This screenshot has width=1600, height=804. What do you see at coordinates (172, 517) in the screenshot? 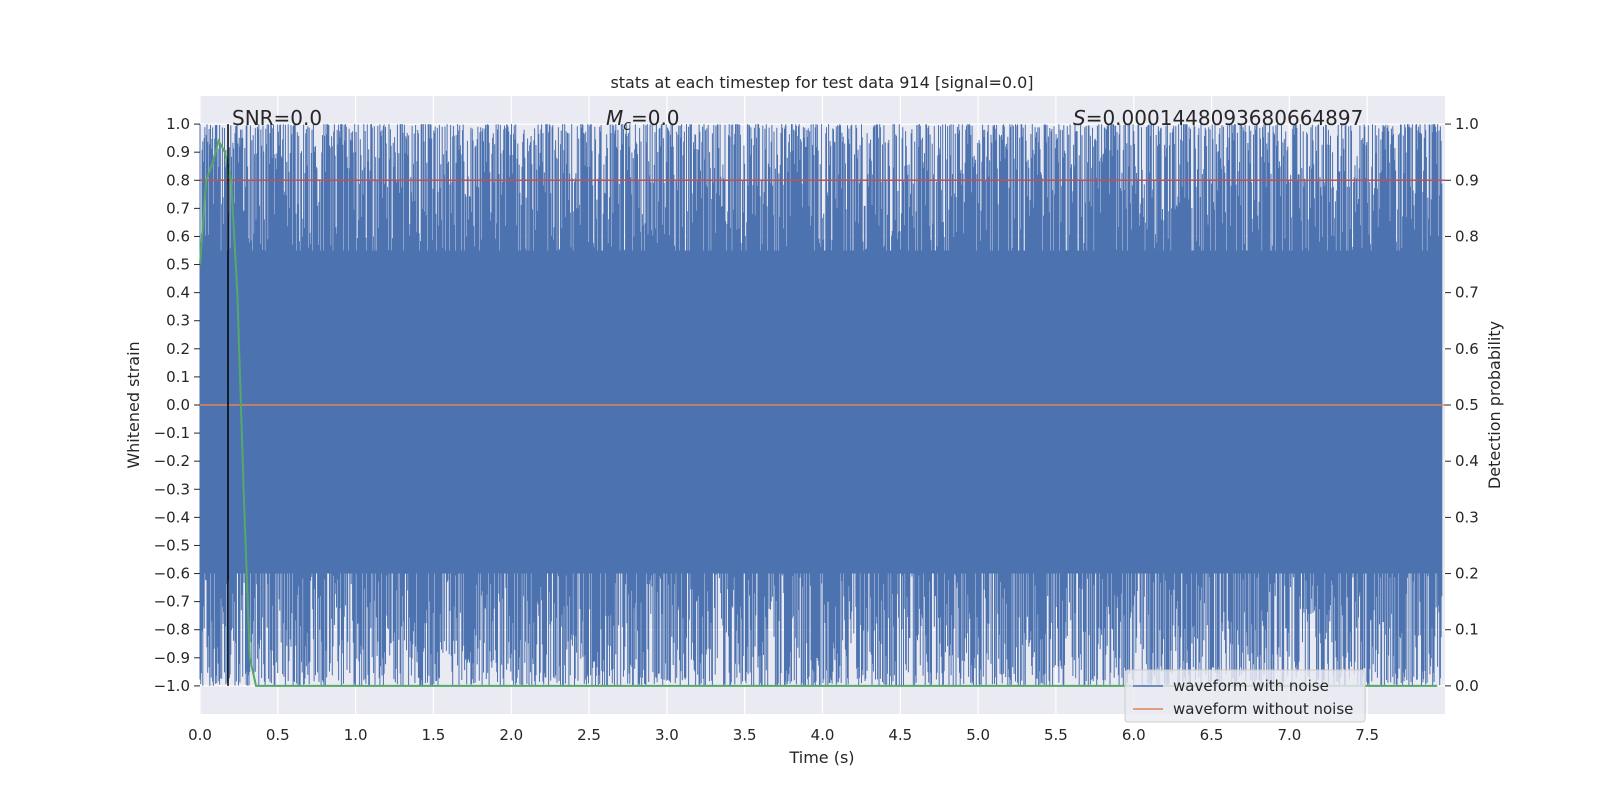
I see `y-tick-label: −0.4` at bounding box center [172, 517].